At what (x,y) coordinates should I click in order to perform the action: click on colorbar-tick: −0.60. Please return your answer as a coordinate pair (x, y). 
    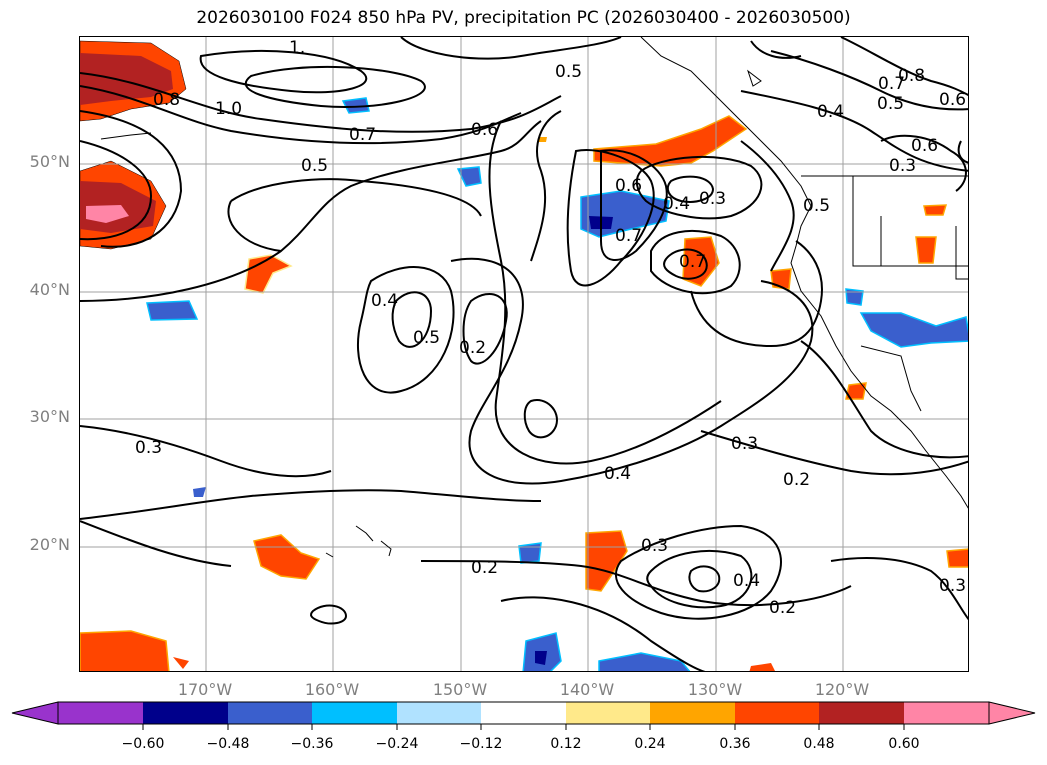
    Looking at the image, I should click on (143, 744).